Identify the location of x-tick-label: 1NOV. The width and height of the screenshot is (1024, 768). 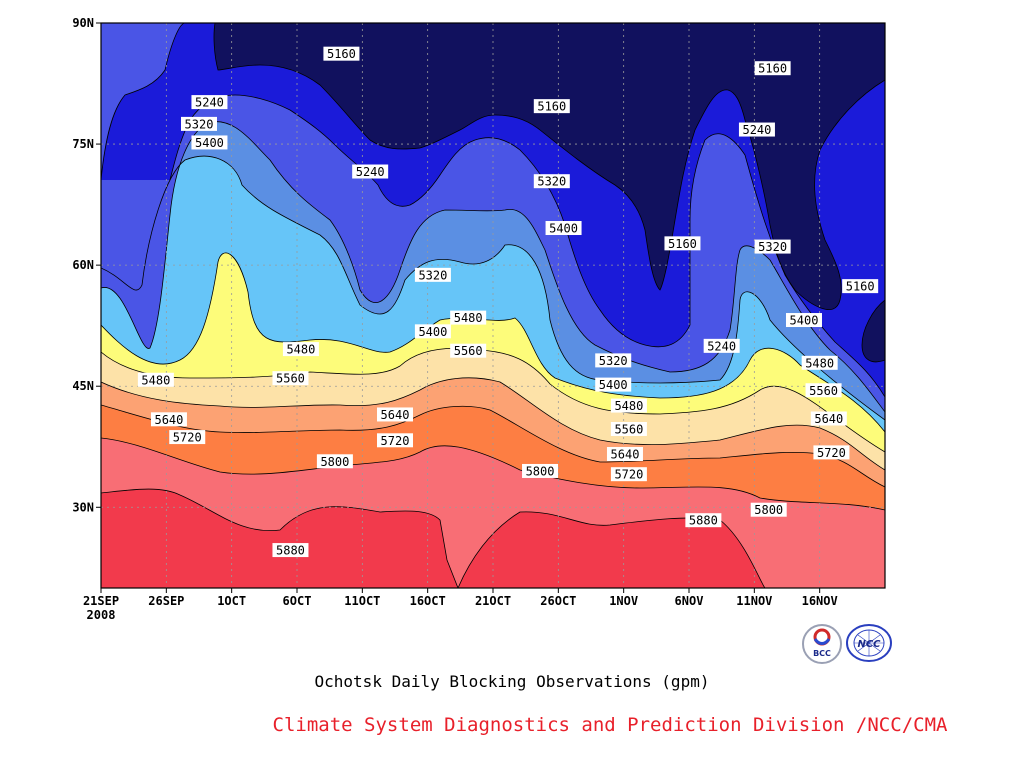
(623, 601).